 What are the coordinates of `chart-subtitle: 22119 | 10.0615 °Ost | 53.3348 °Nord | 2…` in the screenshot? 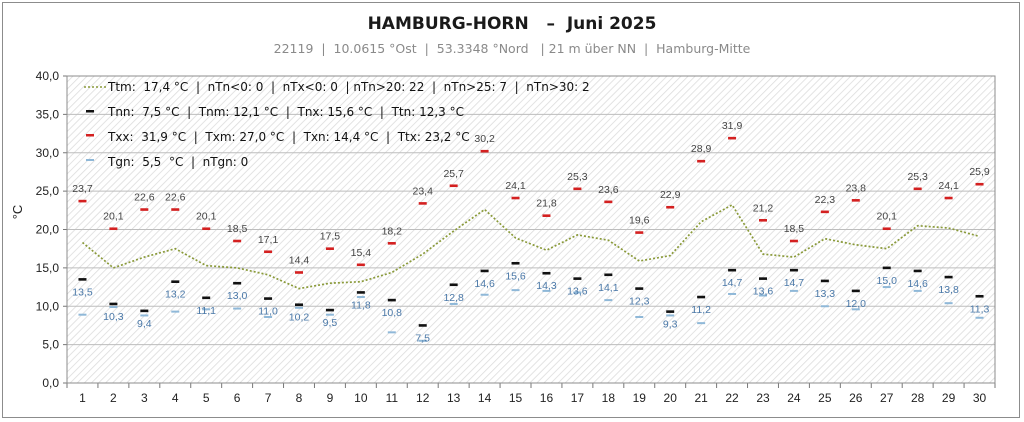 It's located at (512, 48).